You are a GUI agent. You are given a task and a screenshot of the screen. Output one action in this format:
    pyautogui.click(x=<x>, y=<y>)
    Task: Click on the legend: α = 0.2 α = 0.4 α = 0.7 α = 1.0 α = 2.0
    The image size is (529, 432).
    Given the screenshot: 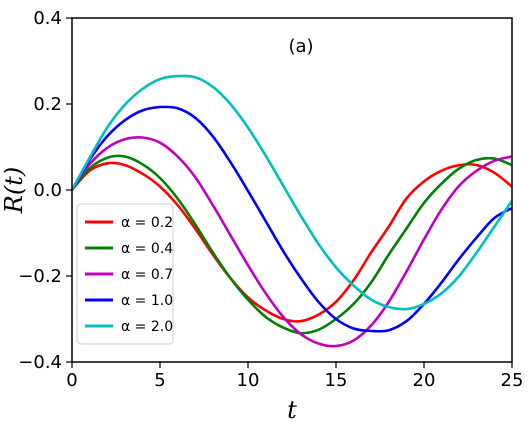 What is the action you would take?
    pyautogui.click(x=125, y=274)
    